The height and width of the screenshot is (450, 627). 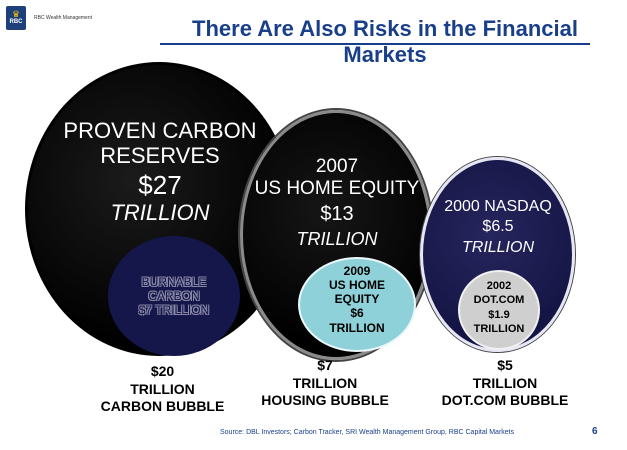 What do you see at coordinates (505, 400) in the screenshot?
I see `dotcom-bubble-label: DOT.COM BUBBLE` at bounding box center [505, 400].